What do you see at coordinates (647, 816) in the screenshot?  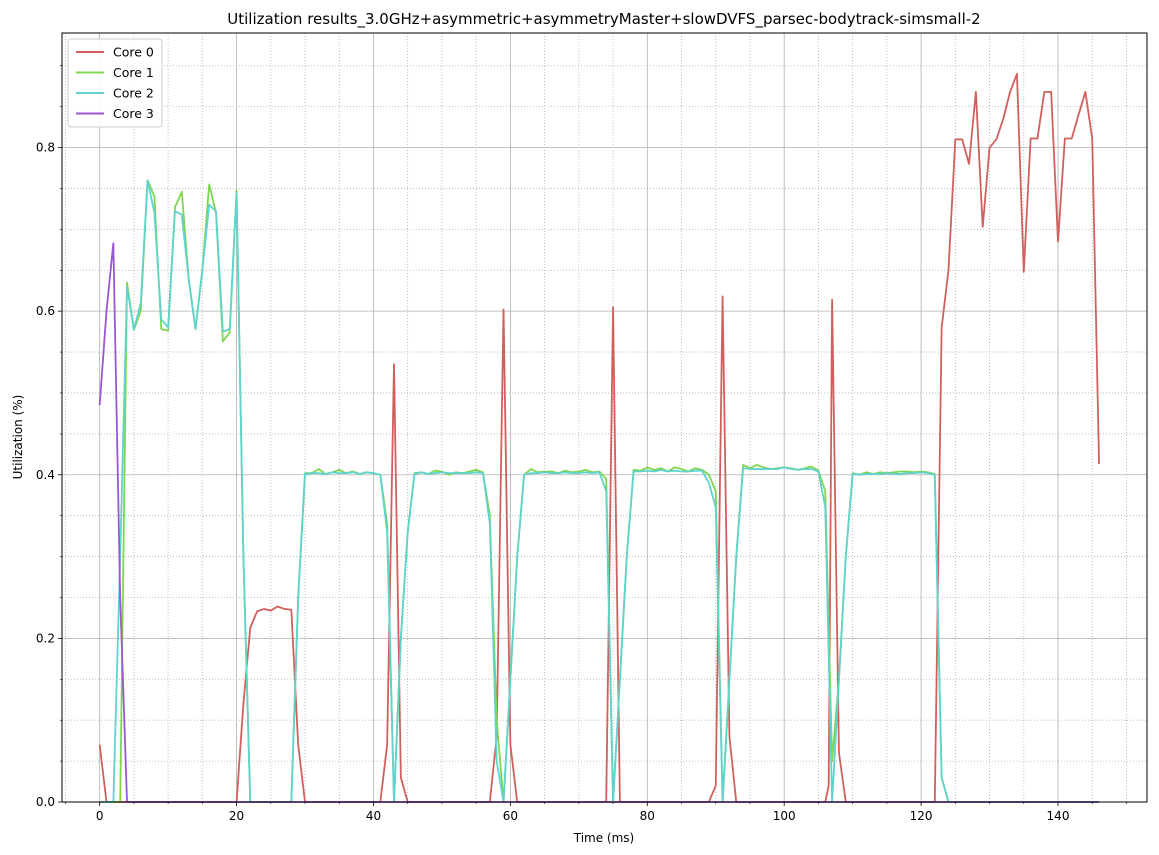 I see `x-tick-label: 80` at bounding box center [647, 816].